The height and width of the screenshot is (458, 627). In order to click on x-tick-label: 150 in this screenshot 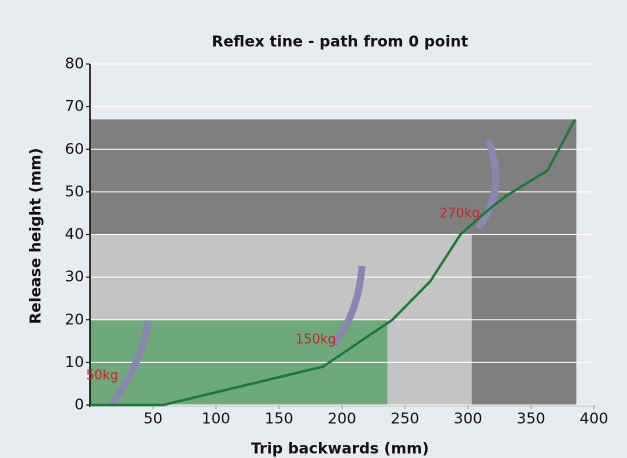, I will do `click(279, 419)`.